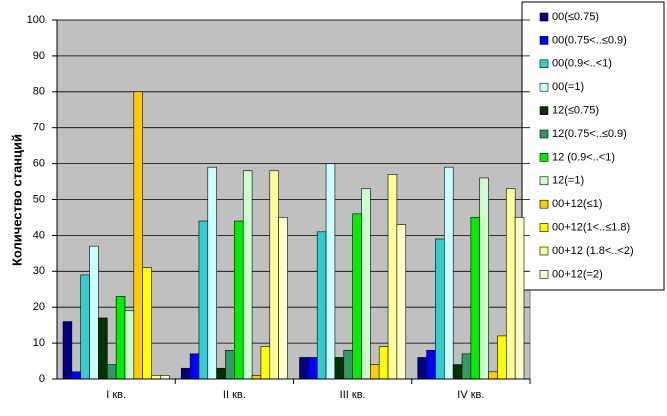 Image resolution: width=667 pixels, height=416 pixels. I want to click on legend-label: 00+12 (1.8<..<2), so click(593, 251).